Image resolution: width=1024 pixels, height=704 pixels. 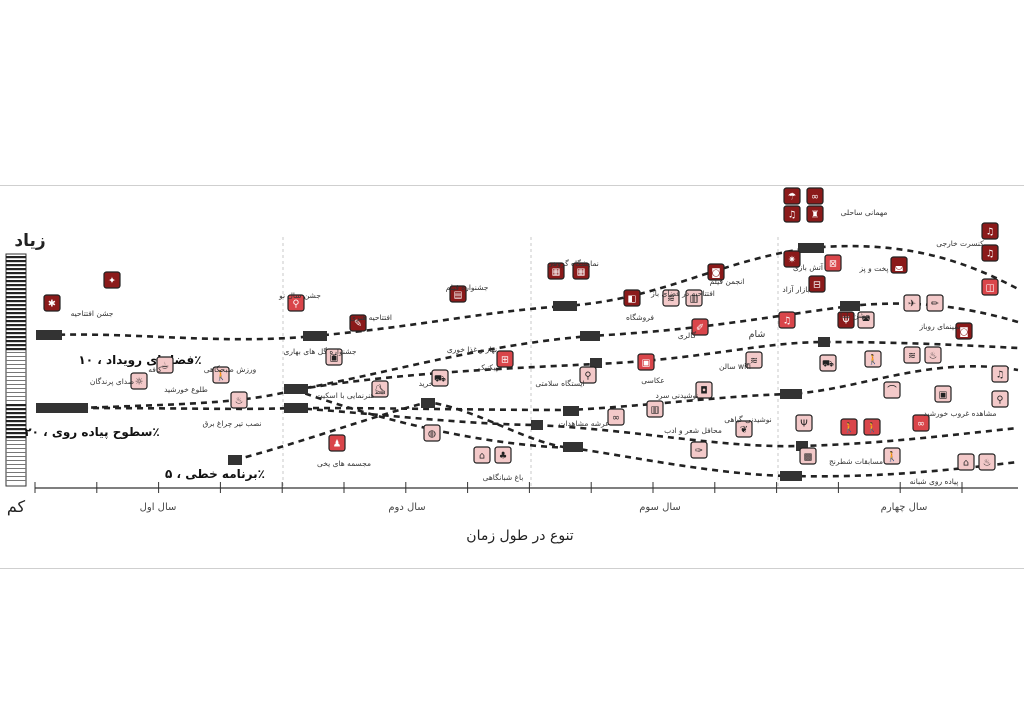 I want to click on node-y3-walk, so click(x=571, y=411).